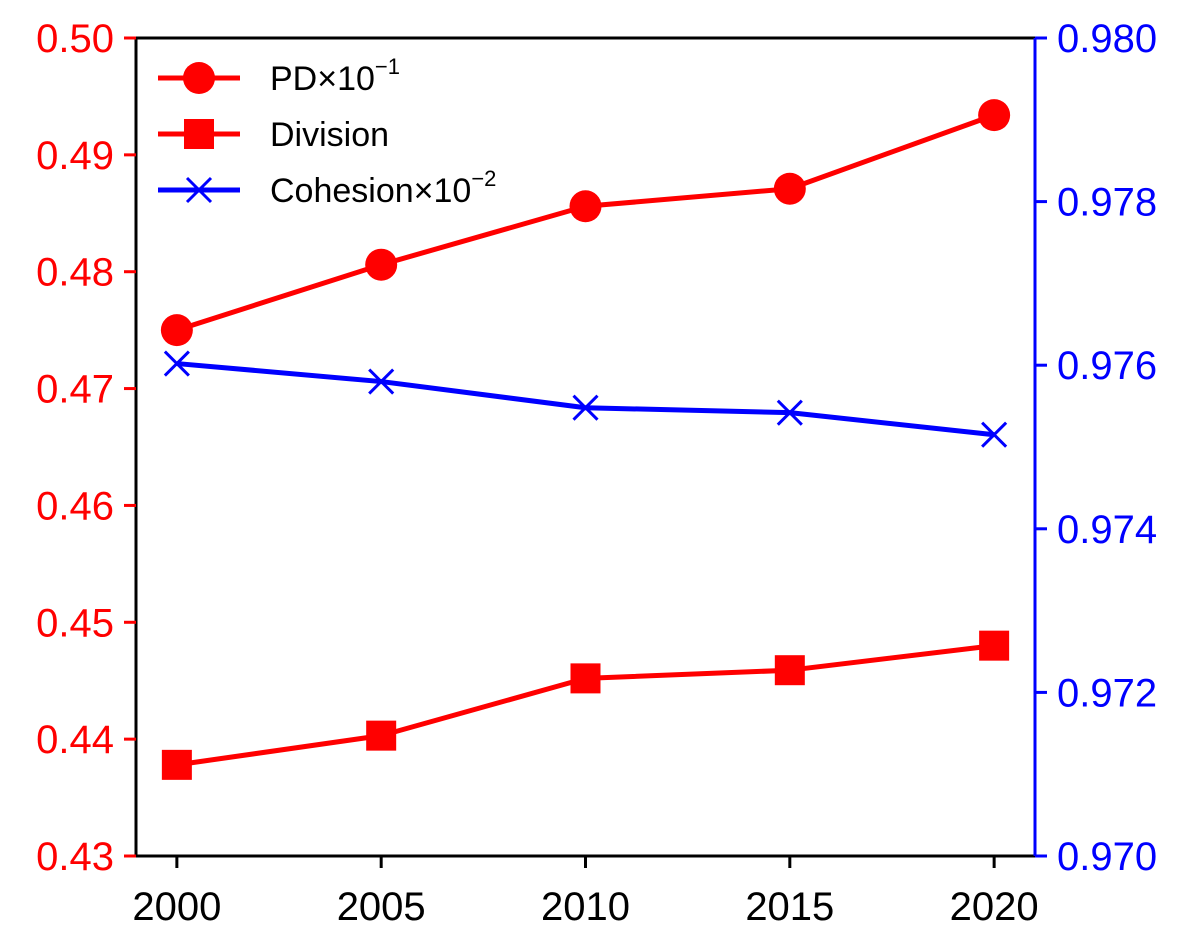 This screenshot has height=948, width=1192. What do you see at coordinates (1107, 39) in the screenshot?
I see `right-tick-label: 0.980` at bounding box center [1107, 39].